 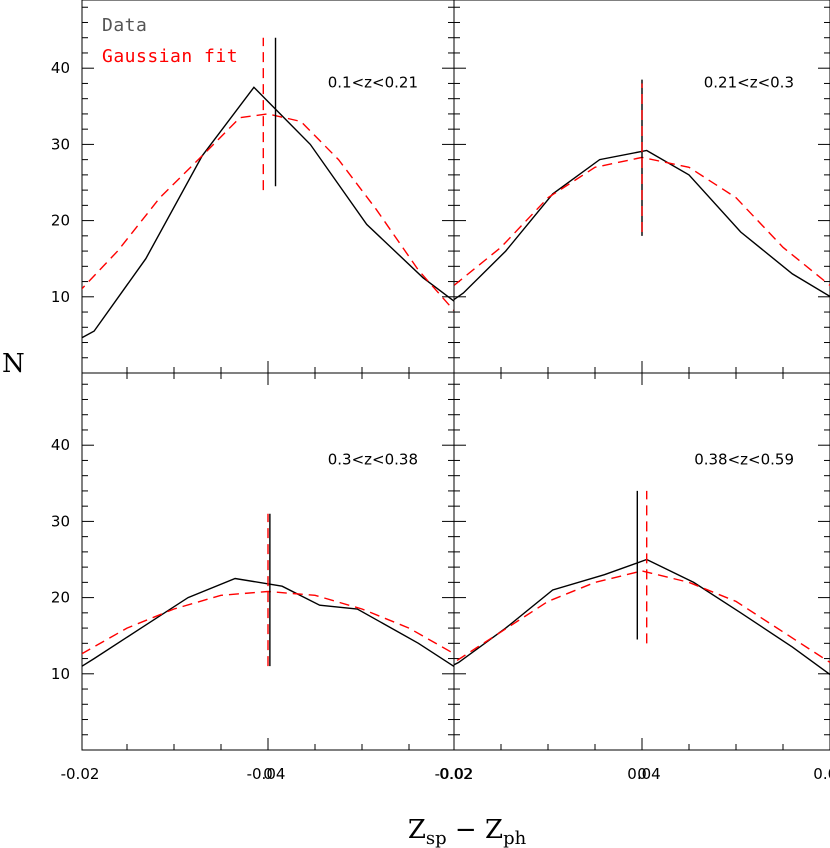 What do you see at coordinates (170, 56) in the screenshot?
I see `legend-fit-label: Gaussian fit` at bounding box center [170, 56].